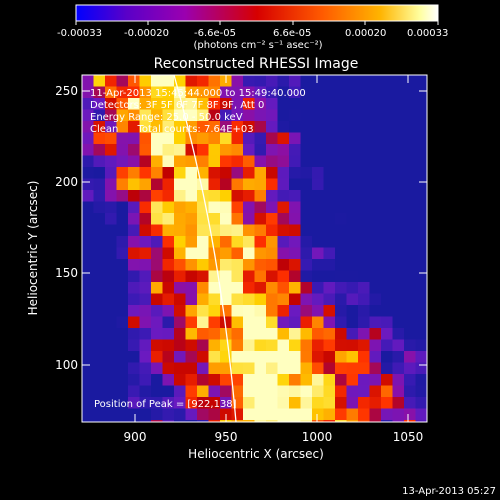 This screenshot has height=500, width=500. I want to click on annotation-method: Clean Total counts: 7.64E+03, so click(172, 129).